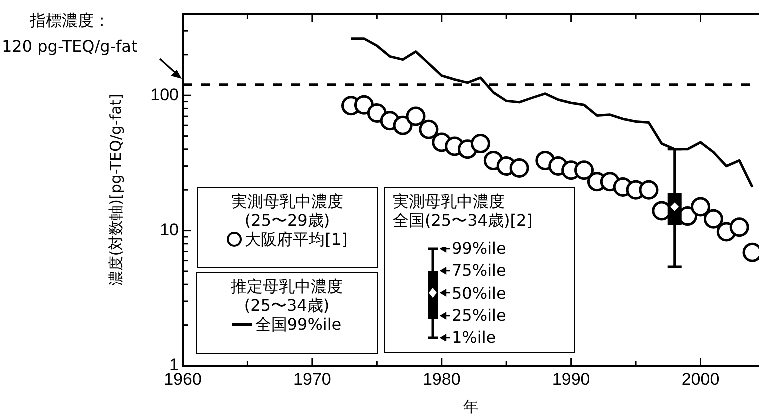 This screenshot has height=419, width=770. What do you see at coordinates (313, 379) in the screenshot?
I see `x-tick-label: 1970` at bounding box center [313, 379].